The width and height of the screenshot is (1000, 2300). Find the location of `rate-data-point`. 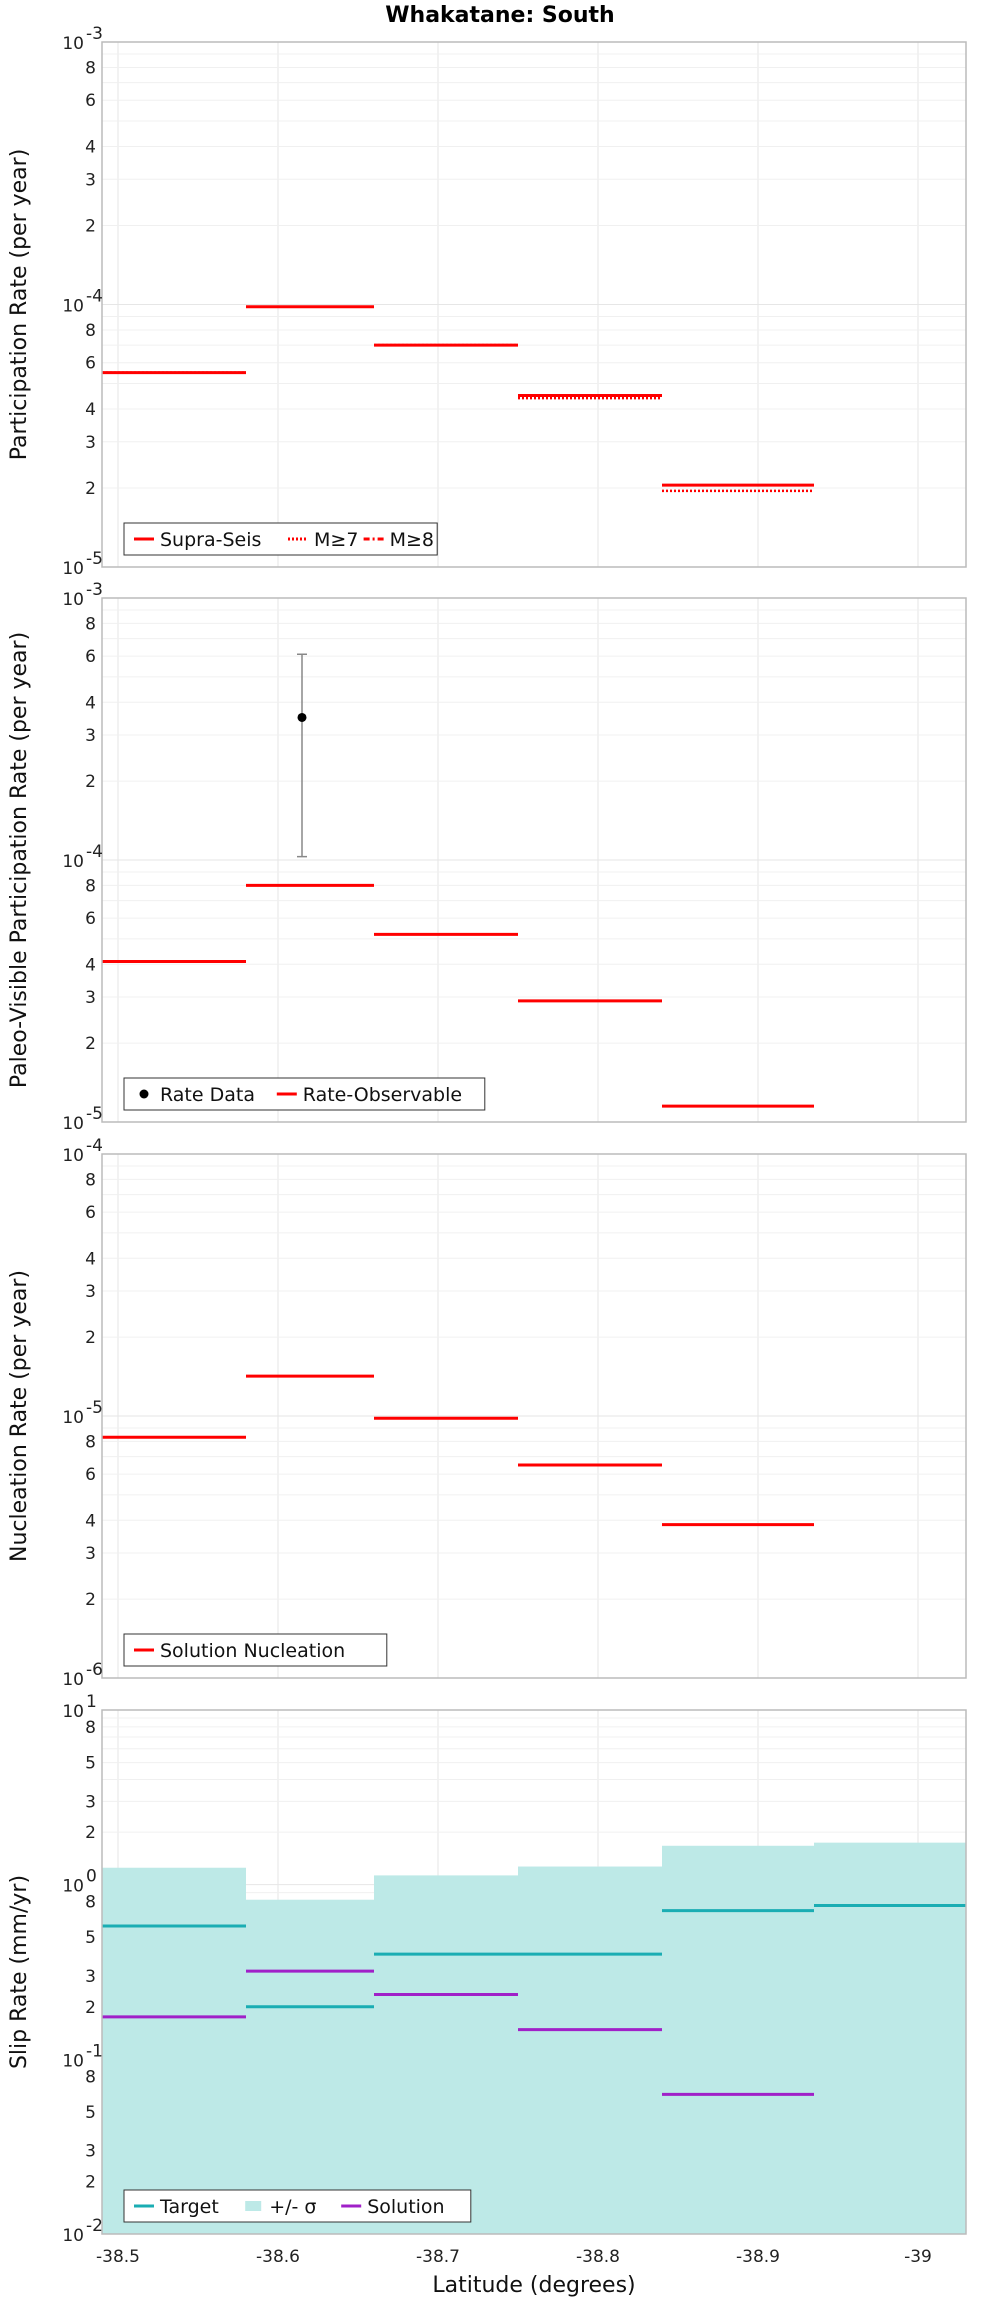

rate-data-point is located at coordinates (302, 717).